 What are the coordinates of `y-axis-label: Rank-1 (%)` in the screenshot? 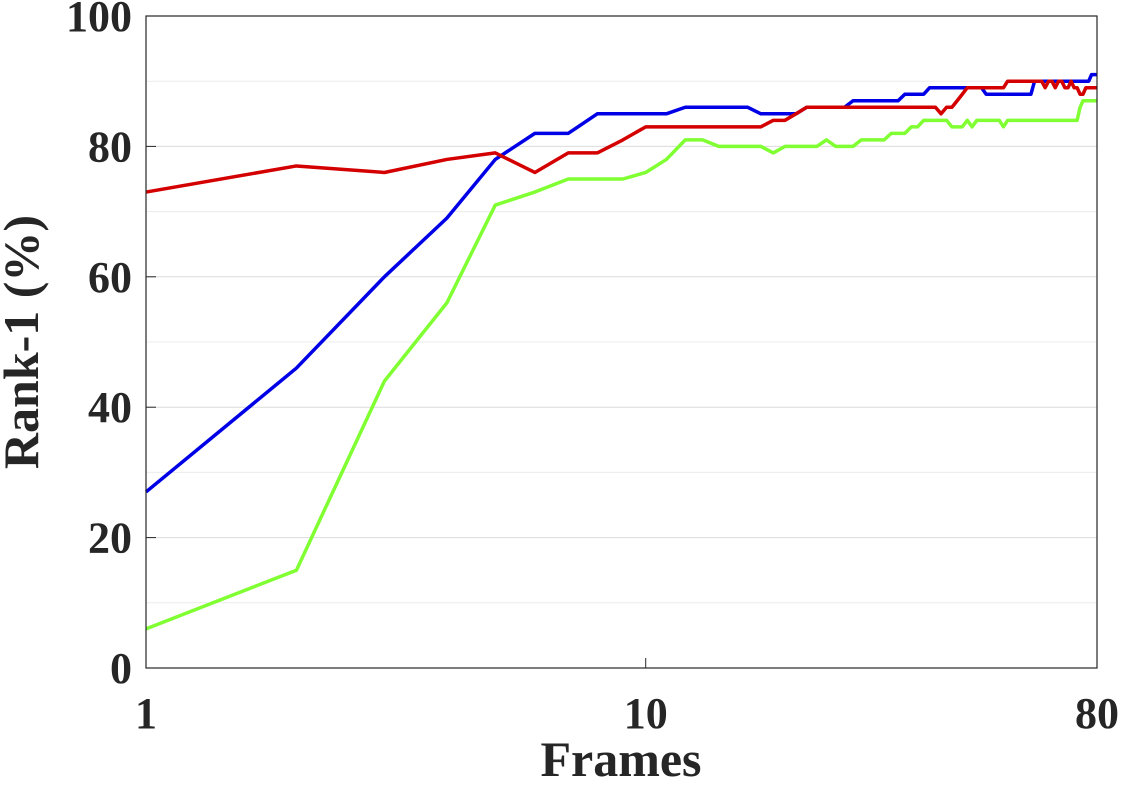 It's located at (24, 342).